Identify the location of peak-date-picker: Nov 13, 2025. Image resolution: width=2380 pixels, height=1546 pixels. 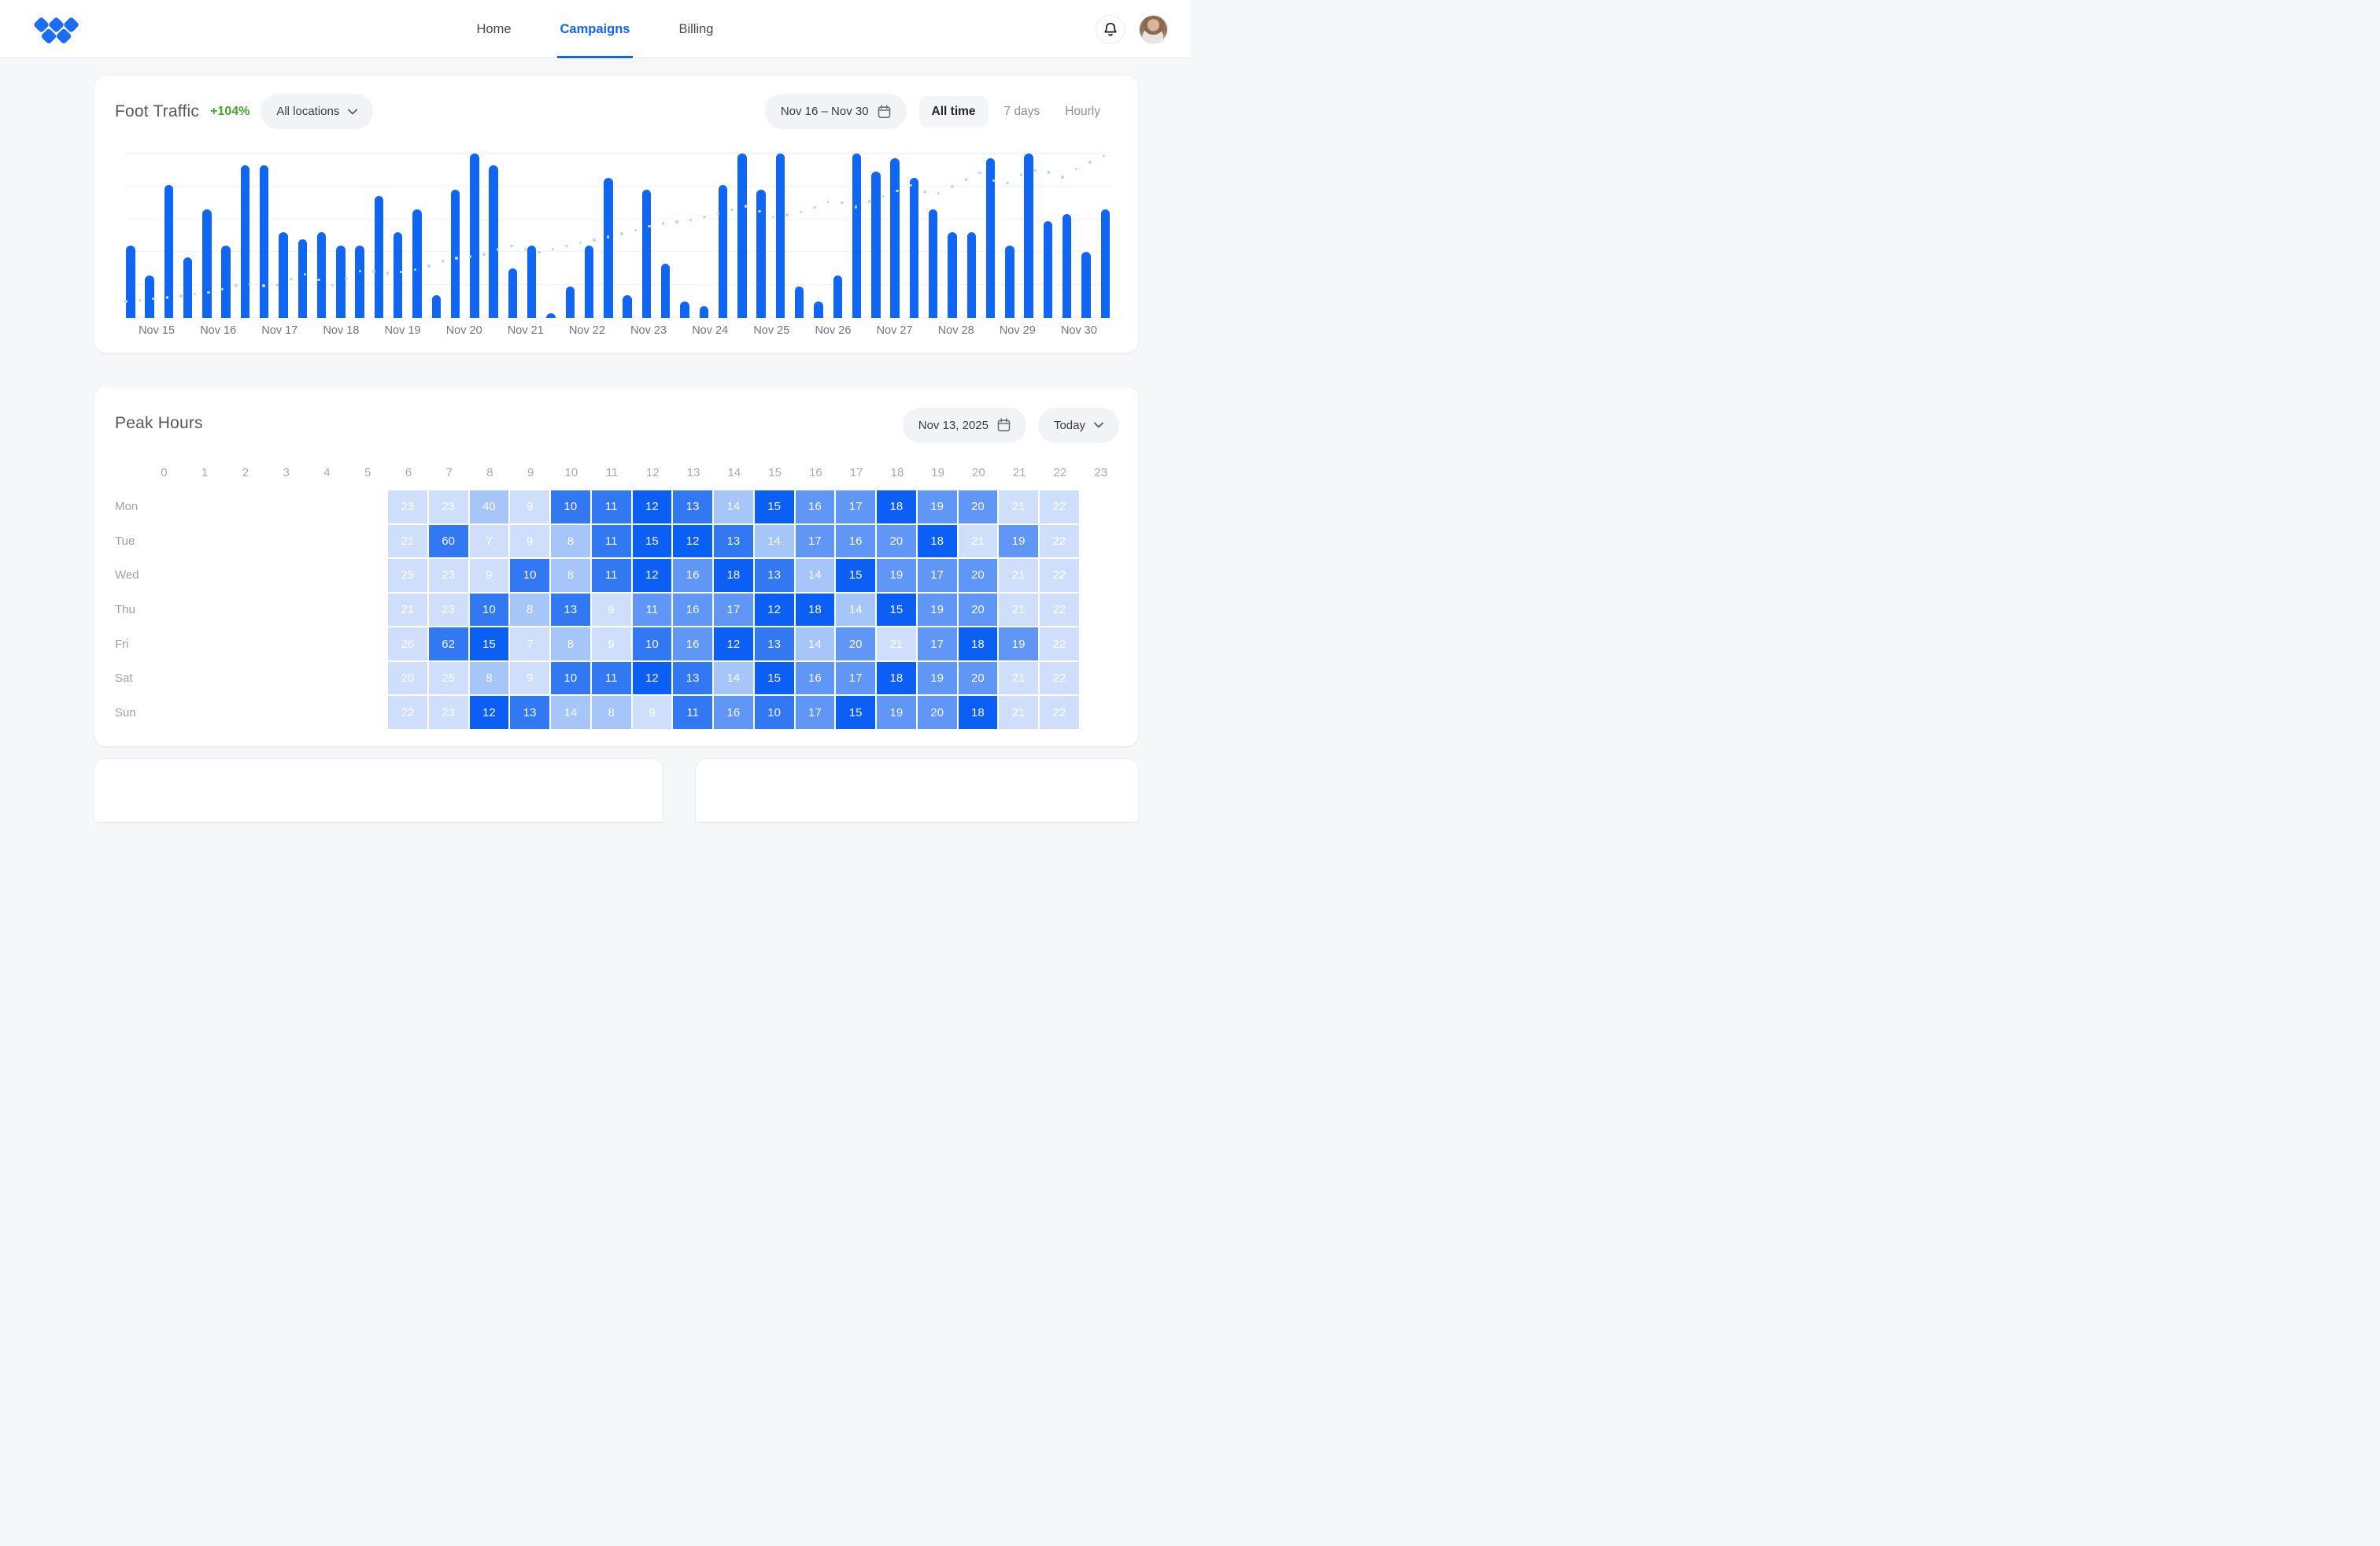
(964, 425).